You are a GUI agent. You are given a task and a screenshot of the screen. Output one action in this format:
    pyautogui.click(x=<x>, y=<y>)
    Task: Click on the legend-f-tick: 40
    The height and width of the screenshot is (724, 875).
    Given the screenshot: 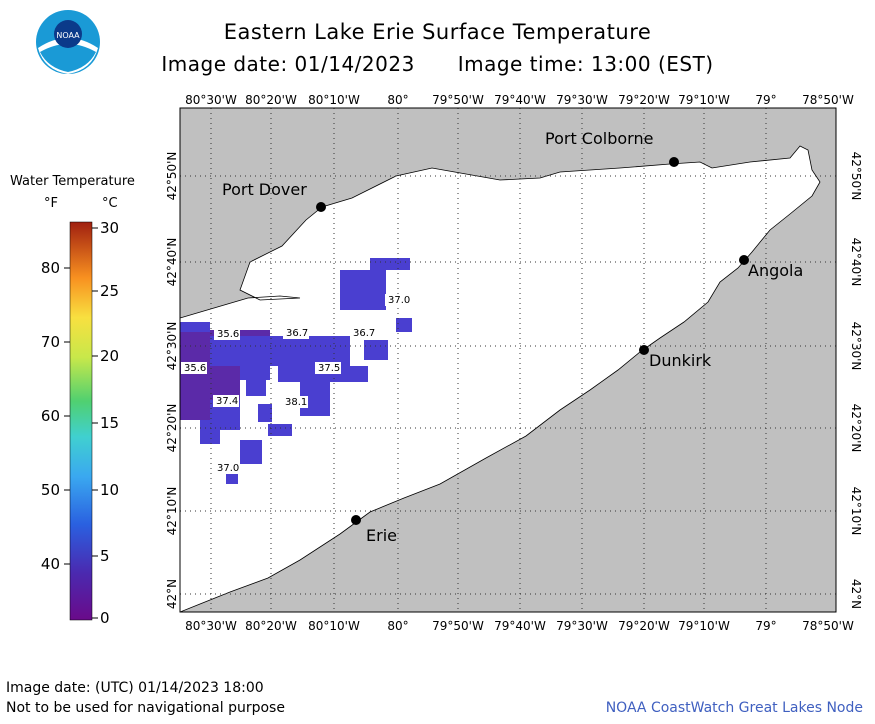 What is the action you would take?
    pyautogui.click(x=50, y=564)
    